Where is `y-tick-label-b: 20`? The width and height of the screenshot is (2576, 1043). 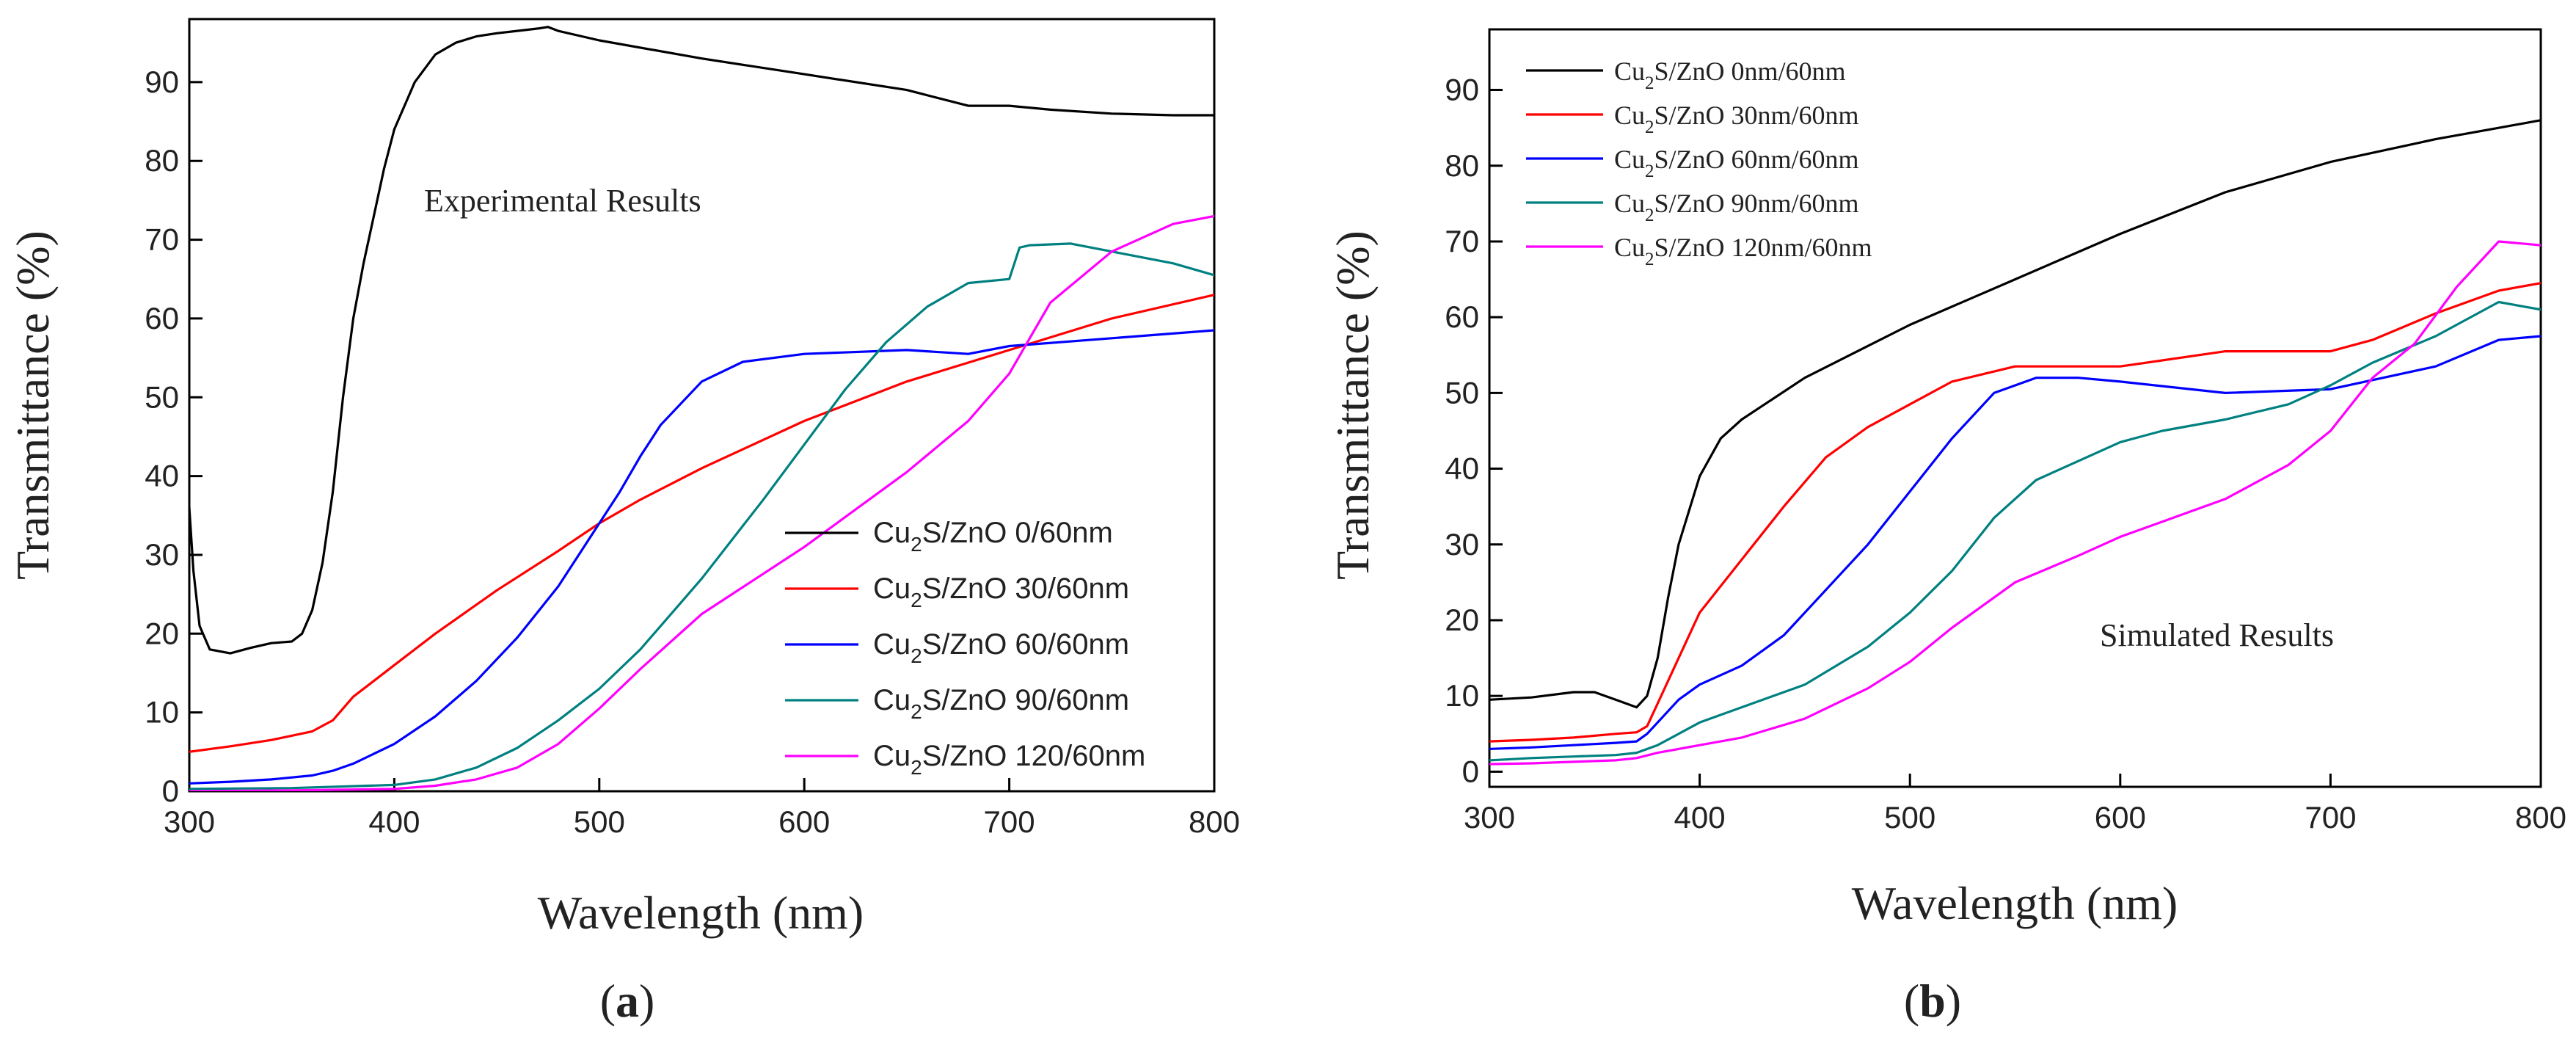 y-tick-label-b: 20 is located at coordinates (1462, 620).